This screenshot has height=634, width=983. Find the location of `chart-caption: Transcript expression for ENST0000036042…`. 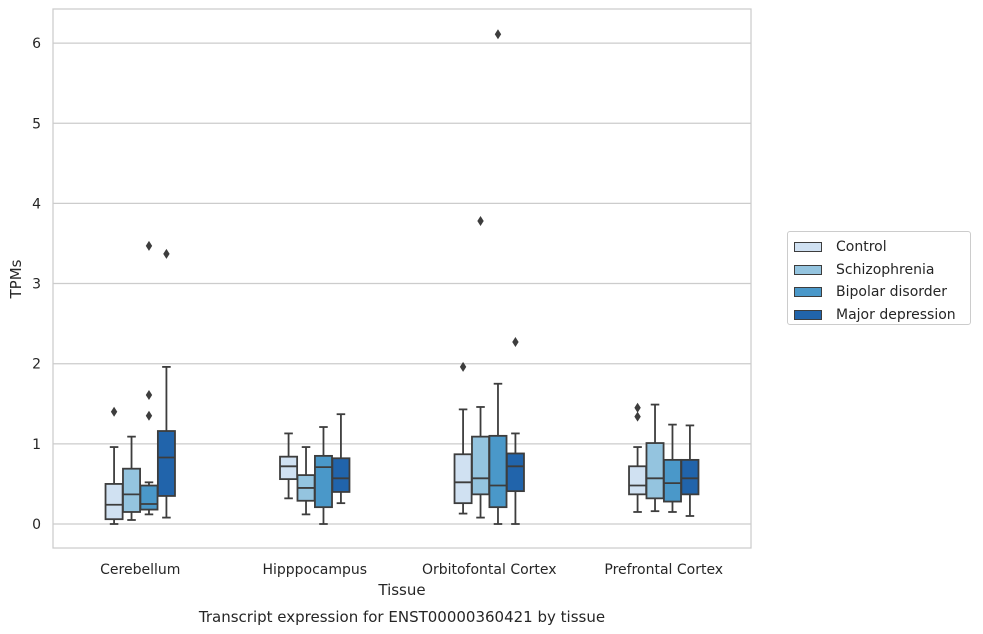

chart-caption: Transcript expression for ENST0000036042… is located at coordinates (401, 617).